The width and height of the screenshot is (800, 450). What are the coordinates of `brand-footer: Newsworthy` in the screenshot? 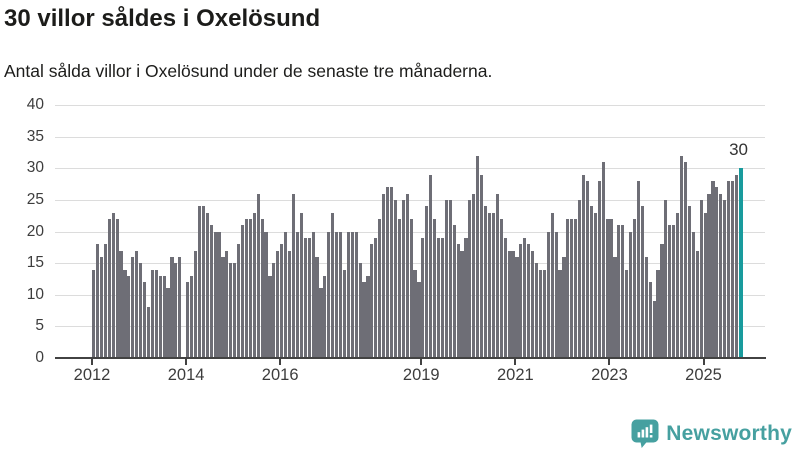 It's located at (711, 433).